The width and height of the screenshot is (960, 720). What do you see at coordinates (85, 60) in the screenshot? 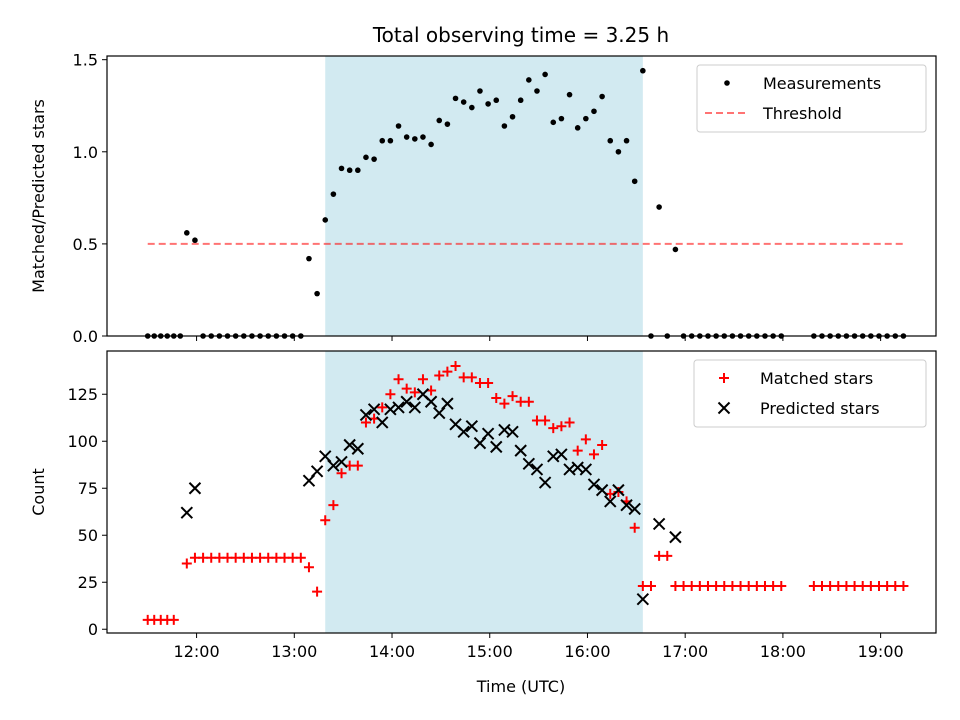
I see `y-tick-label: 1.5` at bounding box center [85, 60].